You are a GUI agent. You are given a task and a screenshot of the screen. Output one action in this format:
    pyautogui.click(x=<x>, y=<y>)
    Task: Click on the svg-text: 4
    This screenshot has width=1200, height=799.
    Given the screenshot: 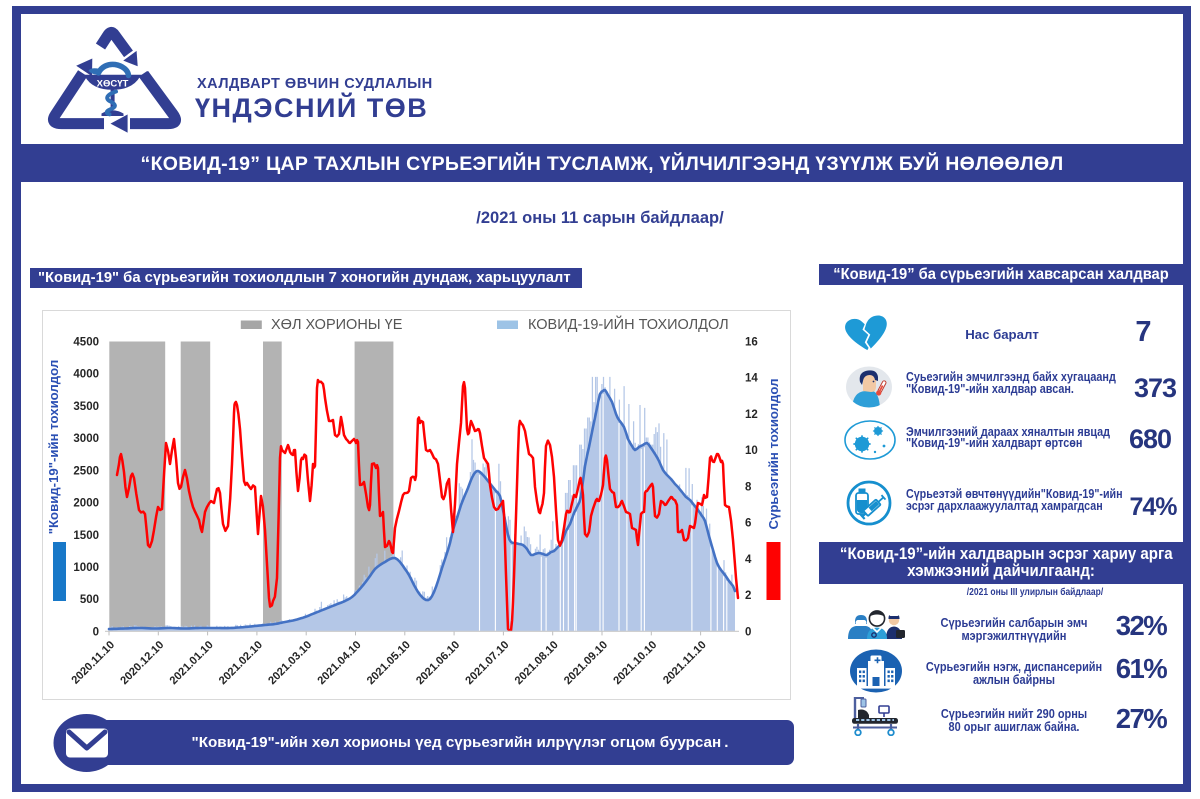 What is the action you would take?
    pyautogui.click(x=748, y=560)
    